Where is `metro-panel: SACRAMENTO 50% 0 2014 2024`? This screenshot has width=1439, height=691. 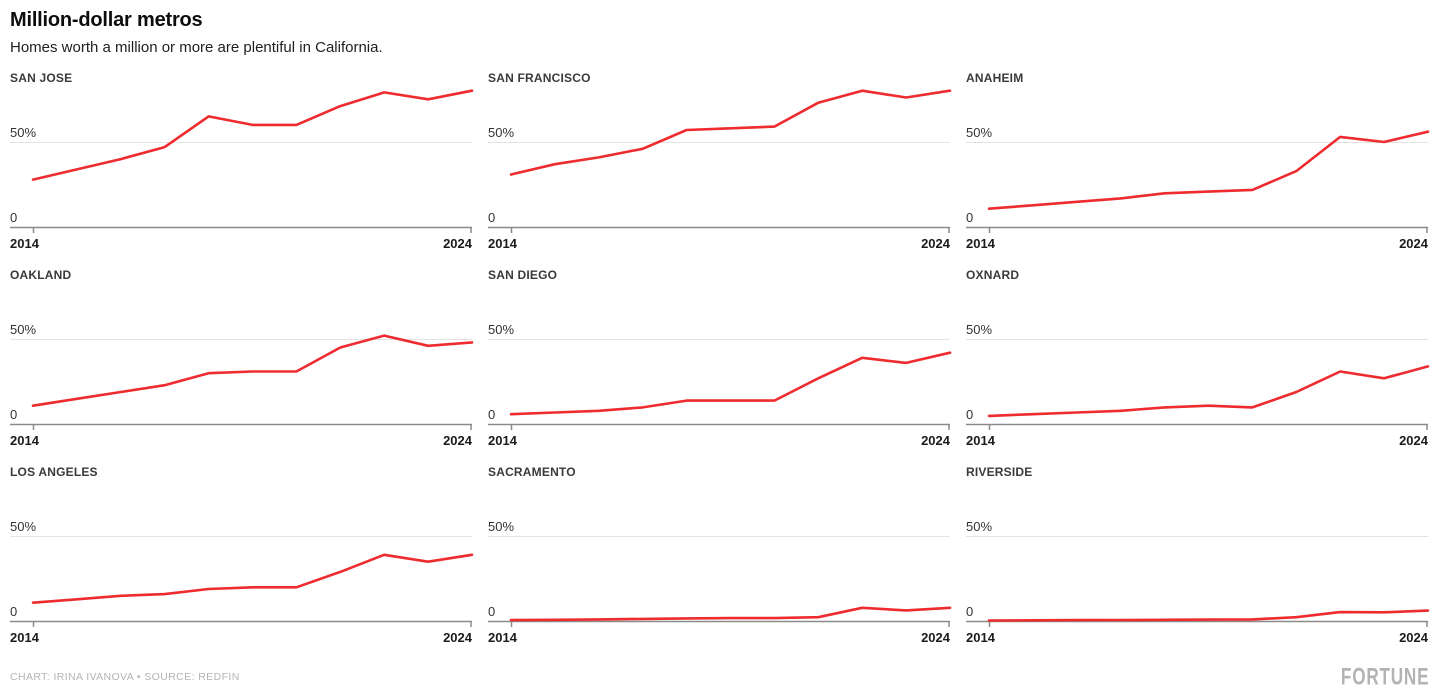 metro-panel: SACRAMENTO 50% 0 2014 2024 is located at coordinates (720, 555).